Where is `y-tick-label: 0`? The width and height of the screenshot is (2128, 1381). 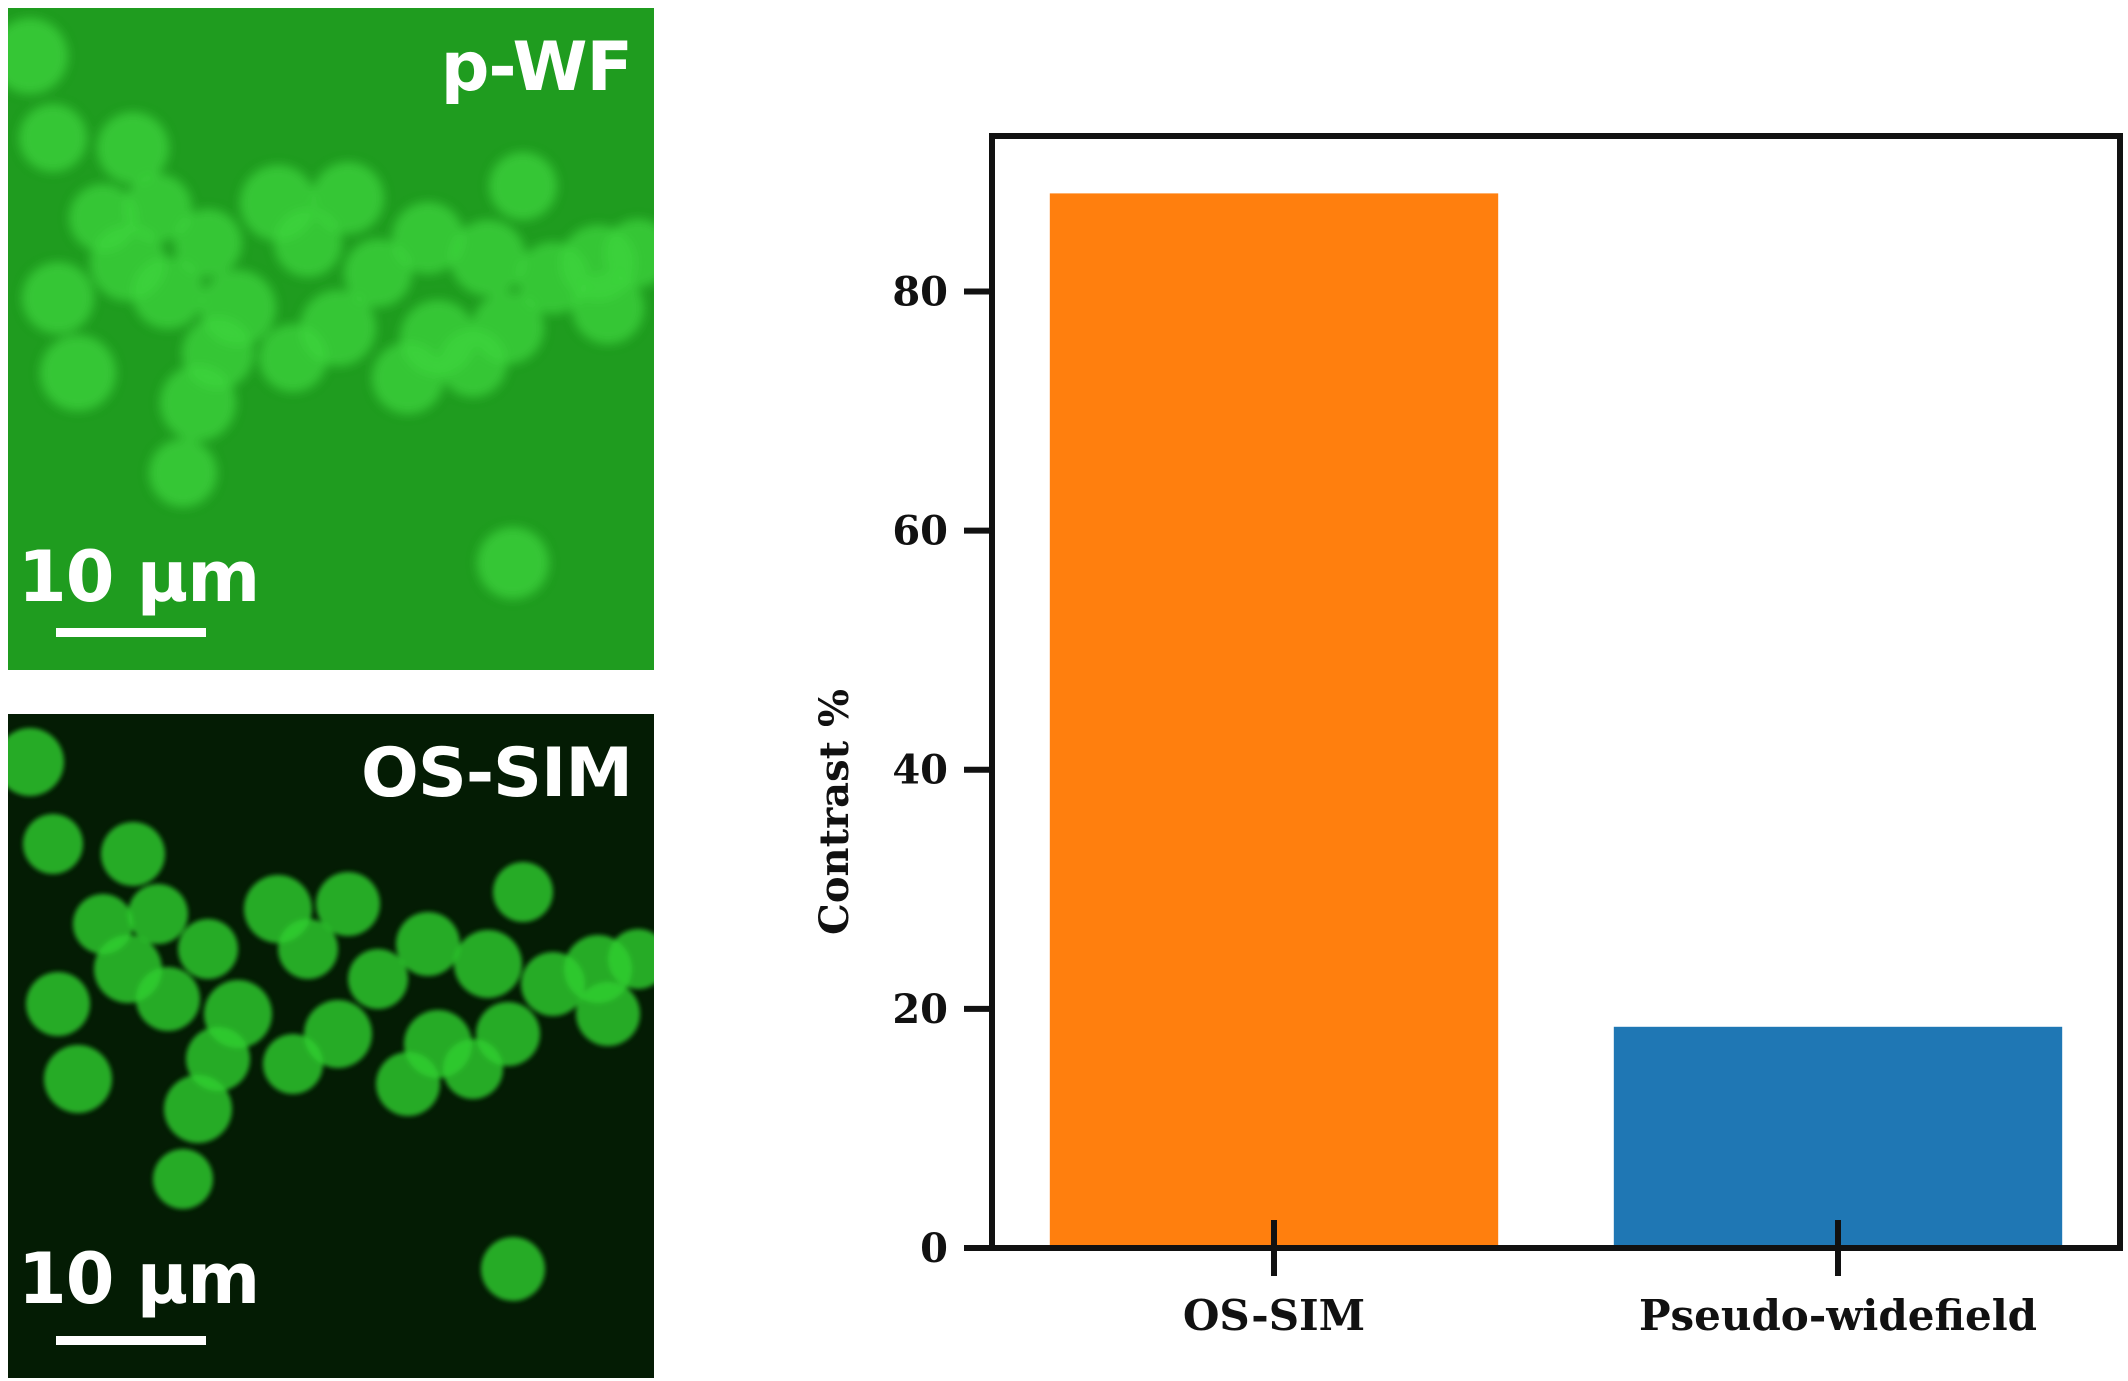 y-tick-label: 0 is located at coordinates (934, 1248).